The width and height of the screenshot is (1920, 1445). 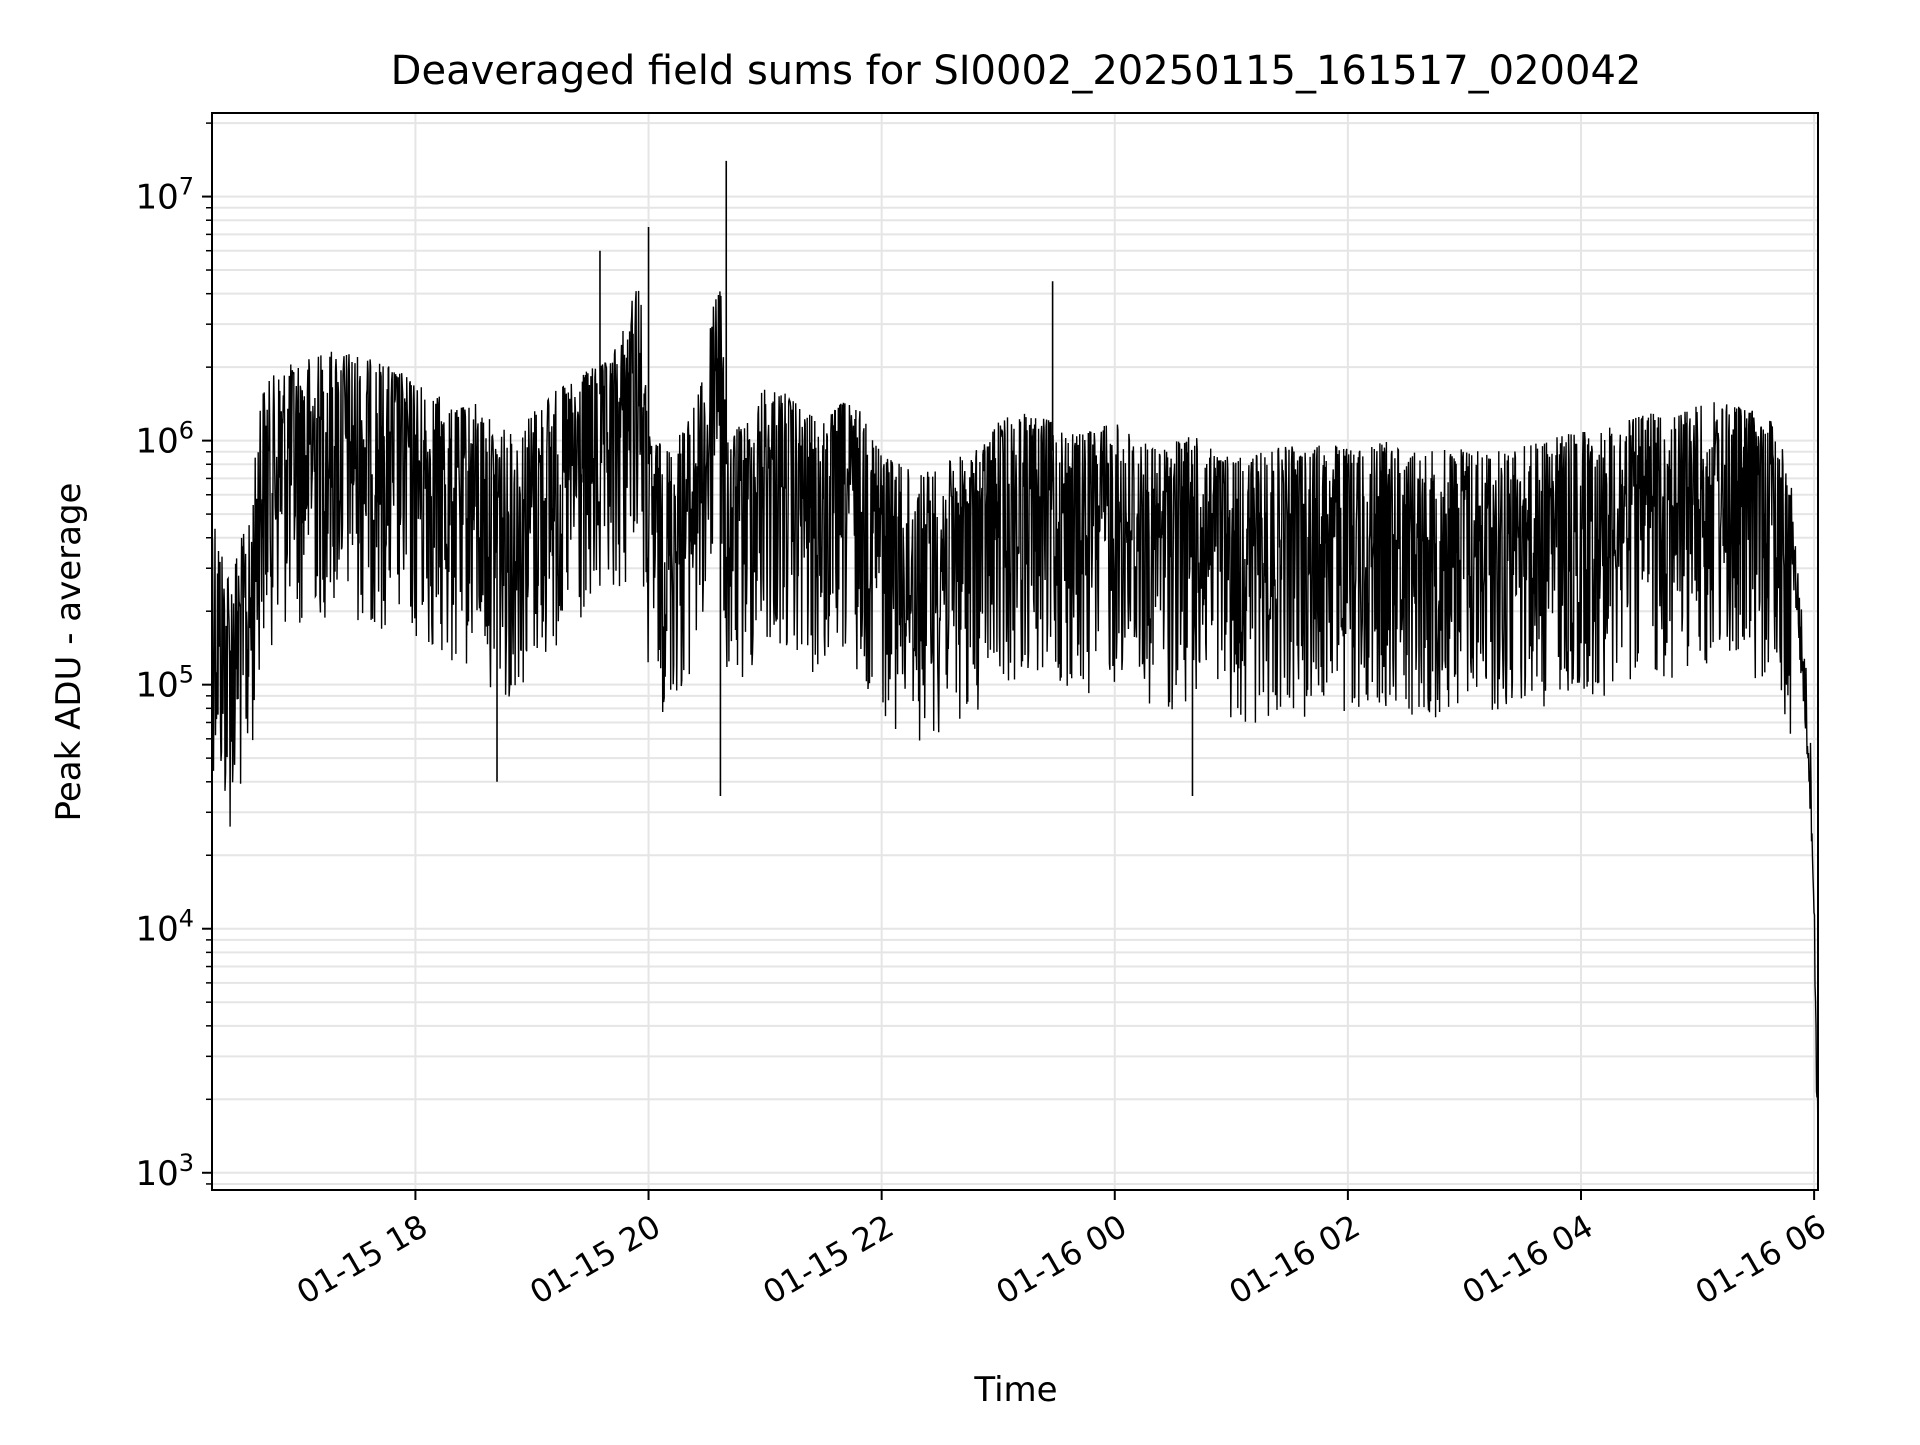 What do you see at coordinates (1015, 1390) in the screenshot?
I see `x-axis-label: Time` at bounding box center [1015, 1390].